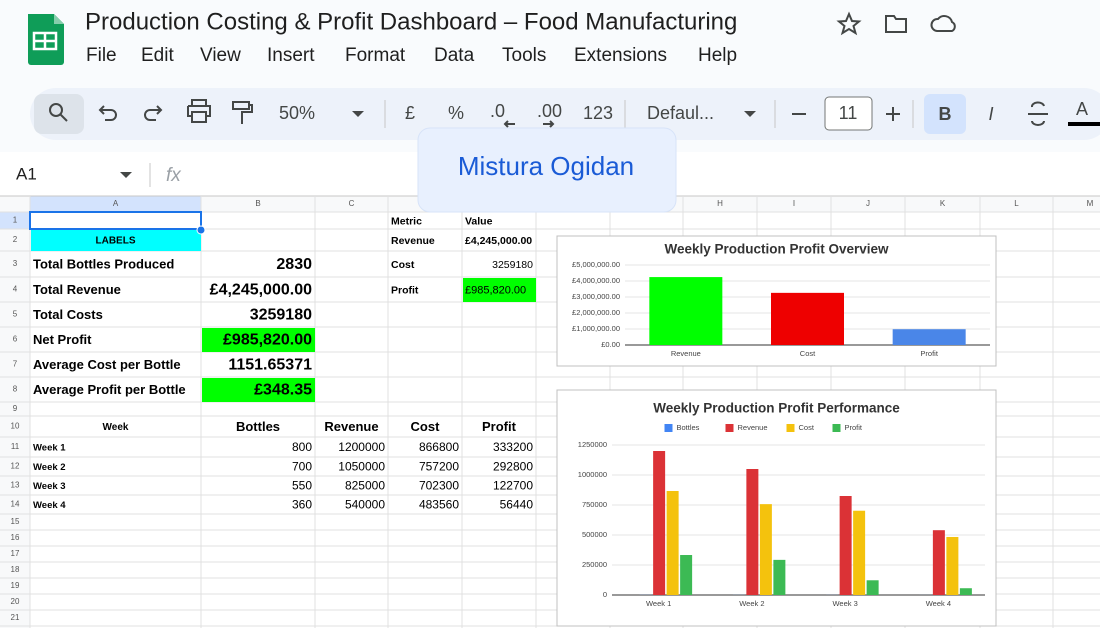  What do you see at coordinates (220, 55) in the screenshot?
I see `menu-item: View` at bounding box center [220, 55].